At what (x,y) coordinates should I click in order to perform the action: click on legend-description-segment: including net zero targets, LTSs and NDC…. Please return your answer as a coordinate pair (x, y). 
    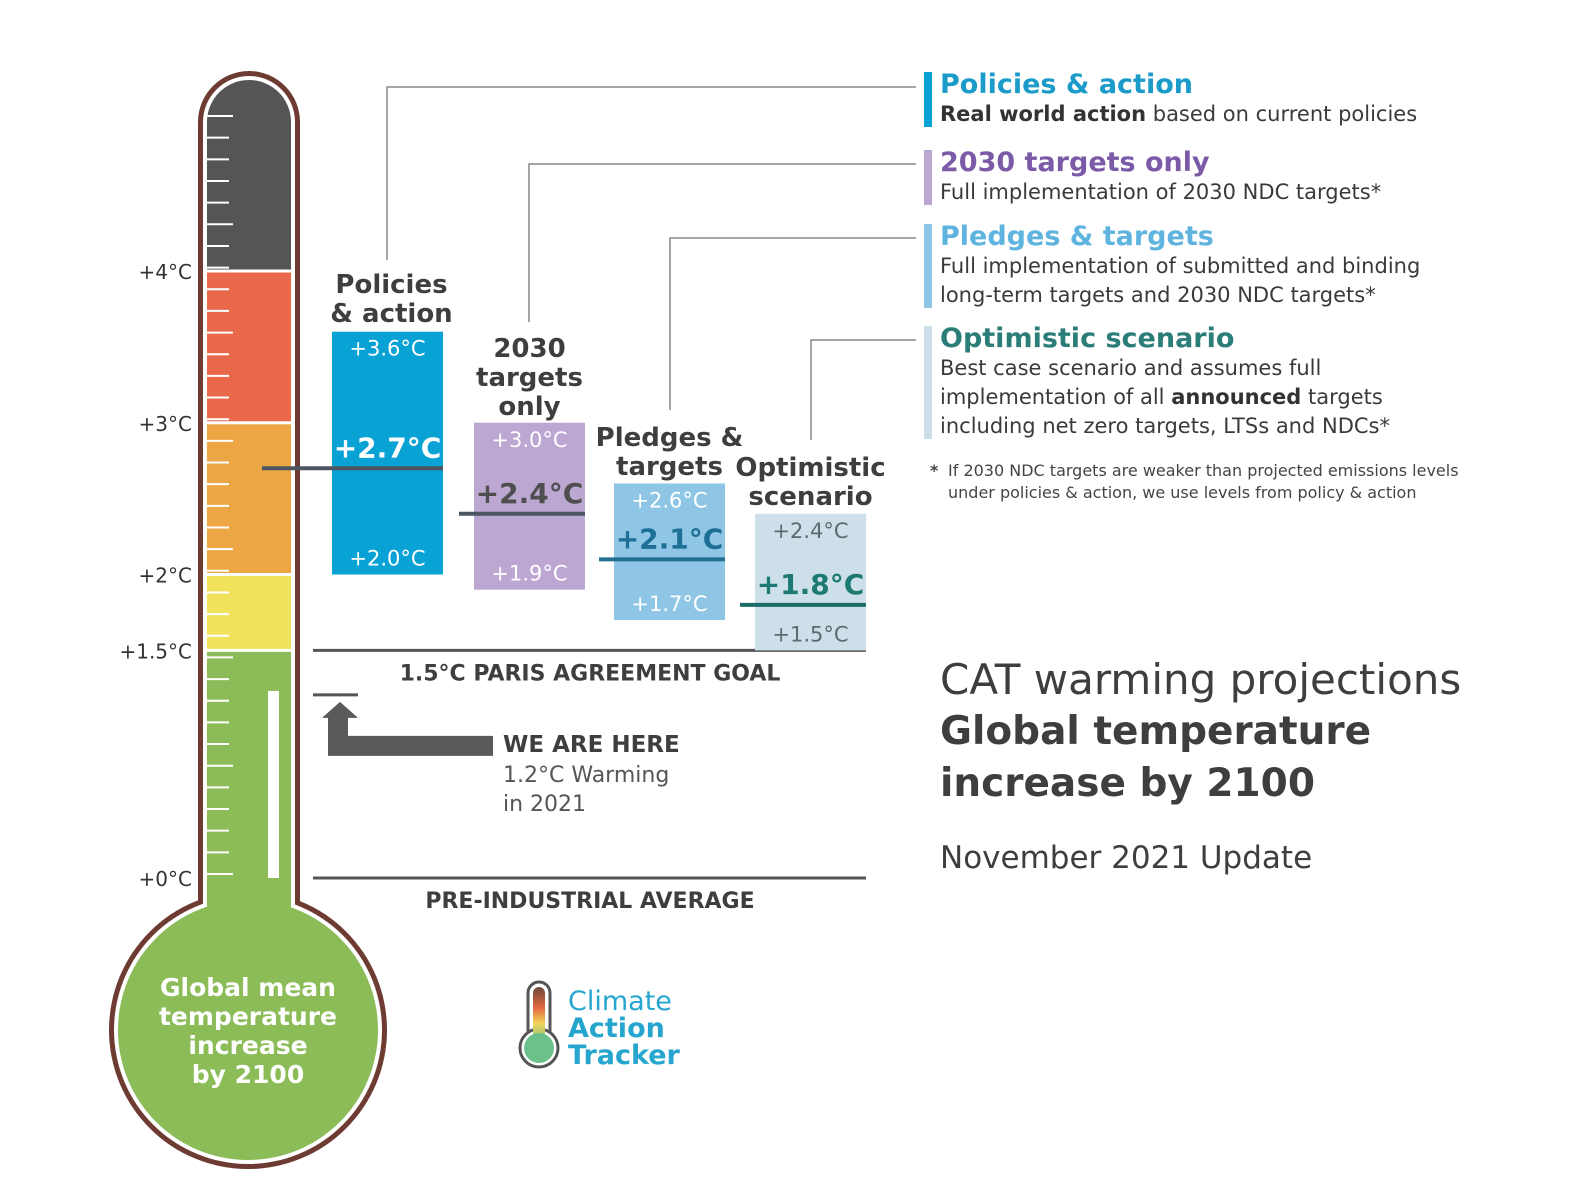
    Looking at the image, I should click on (1165, 426).